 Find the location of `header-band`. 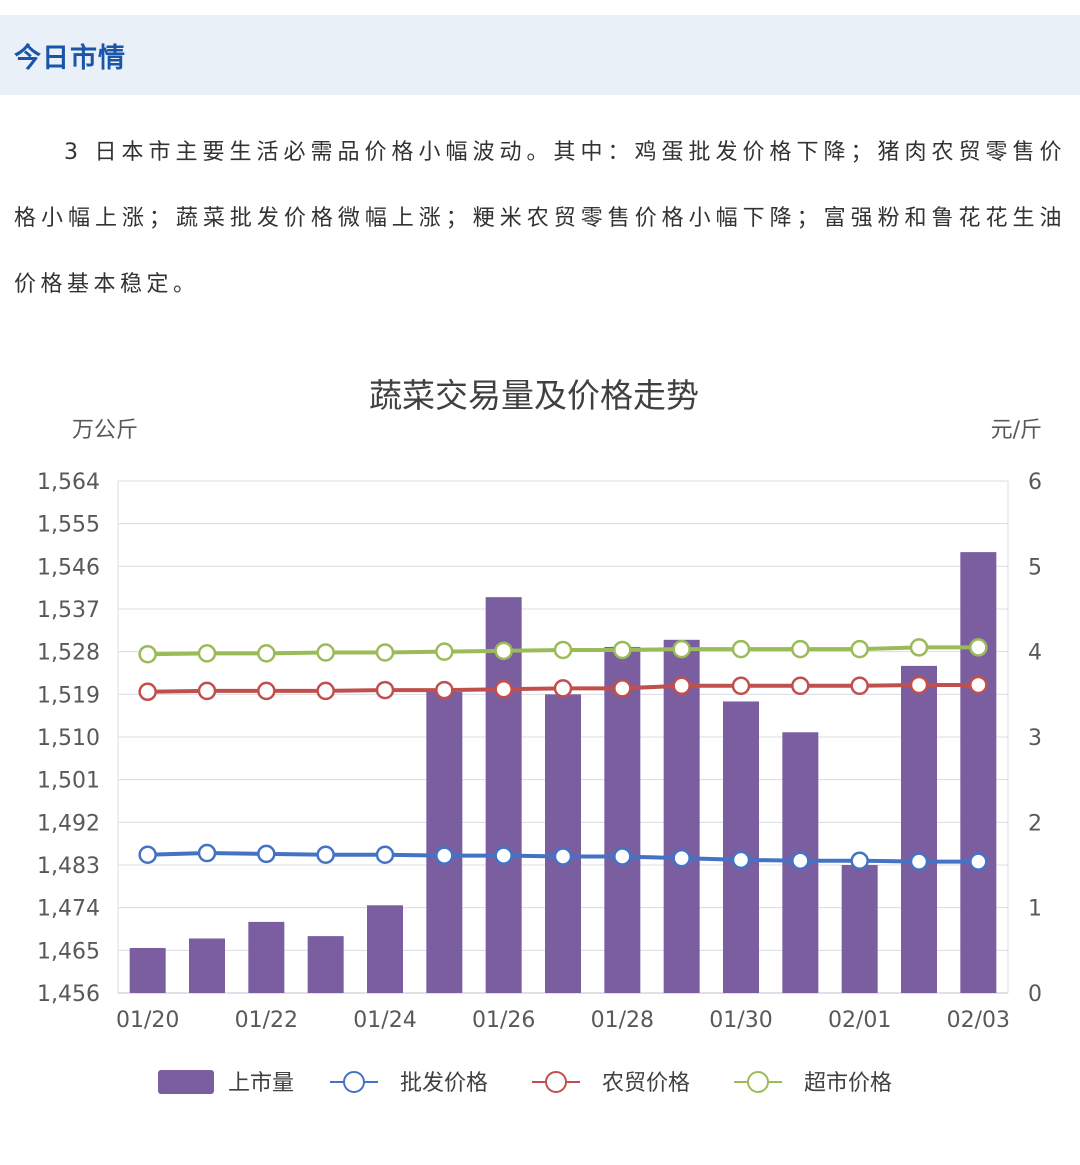

header-band is located at coordinates (540, 55).